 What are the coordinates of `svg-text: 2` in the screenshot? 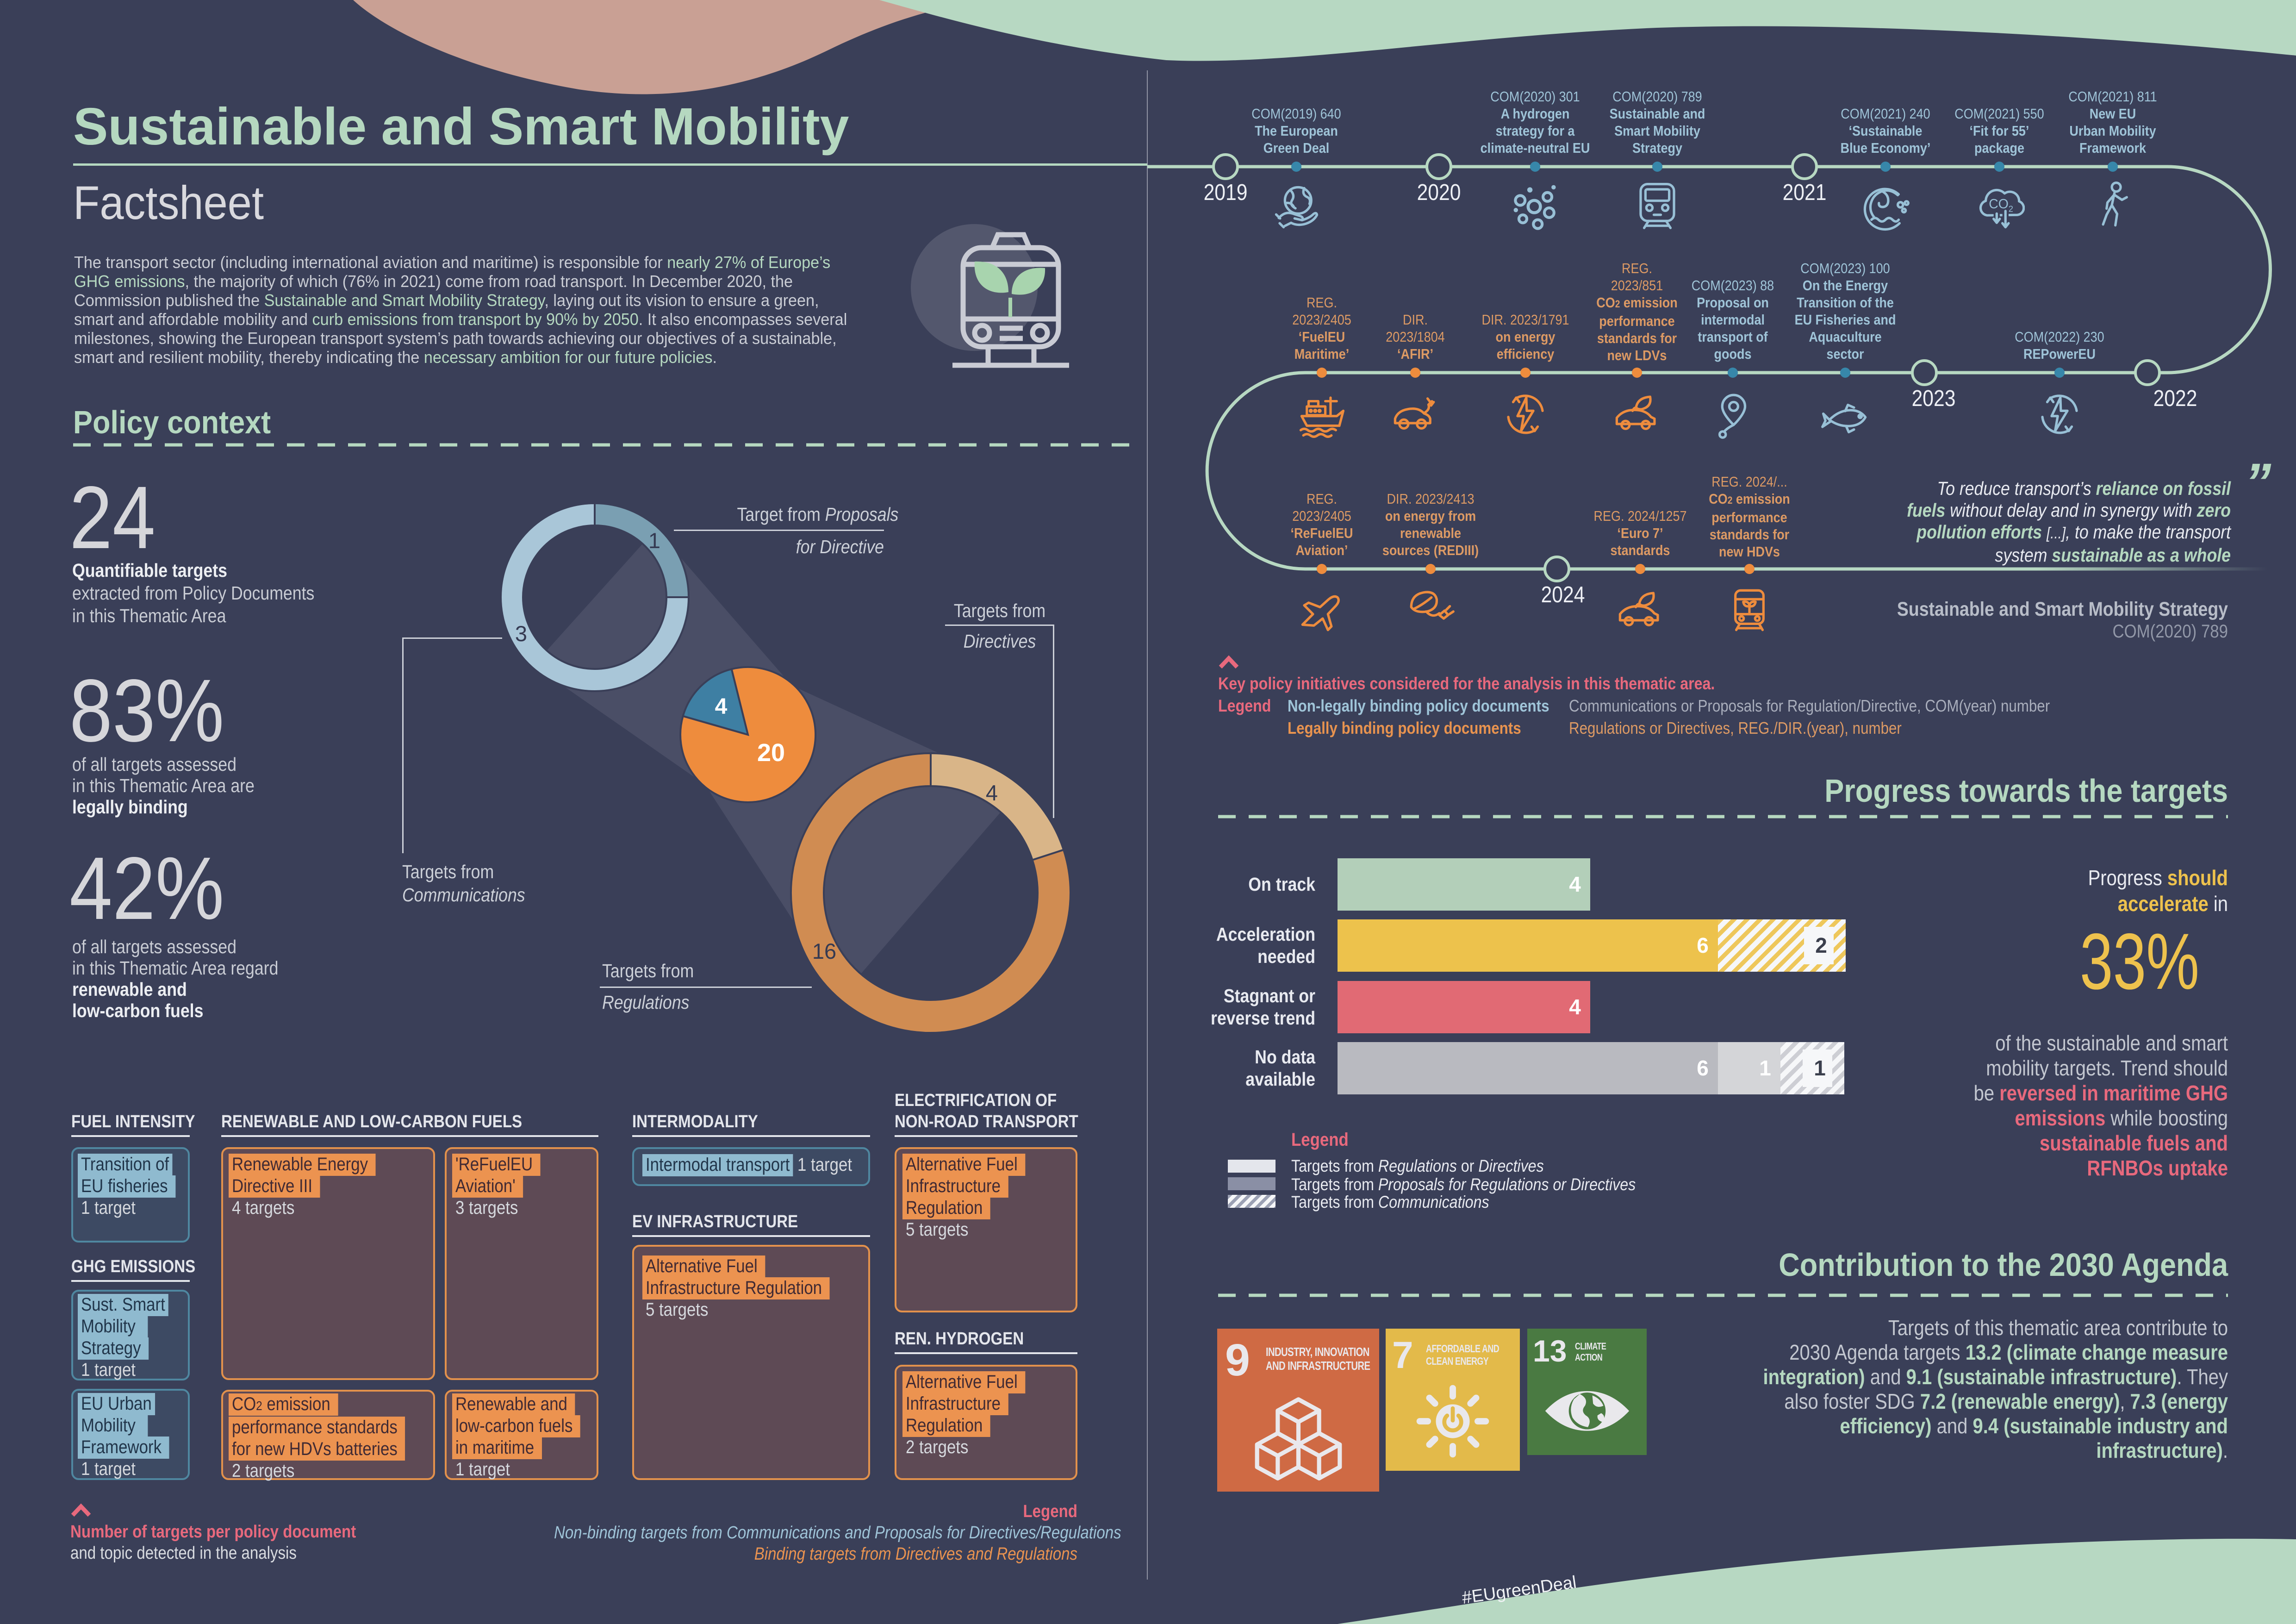 It's located at (2011, 209).